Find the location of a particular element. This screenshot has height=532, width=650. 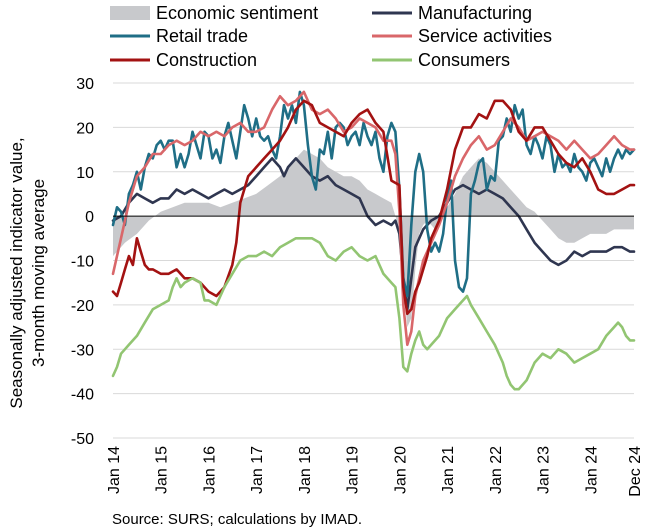

y-tick-label: 20 is located at coordinates (85, 128).